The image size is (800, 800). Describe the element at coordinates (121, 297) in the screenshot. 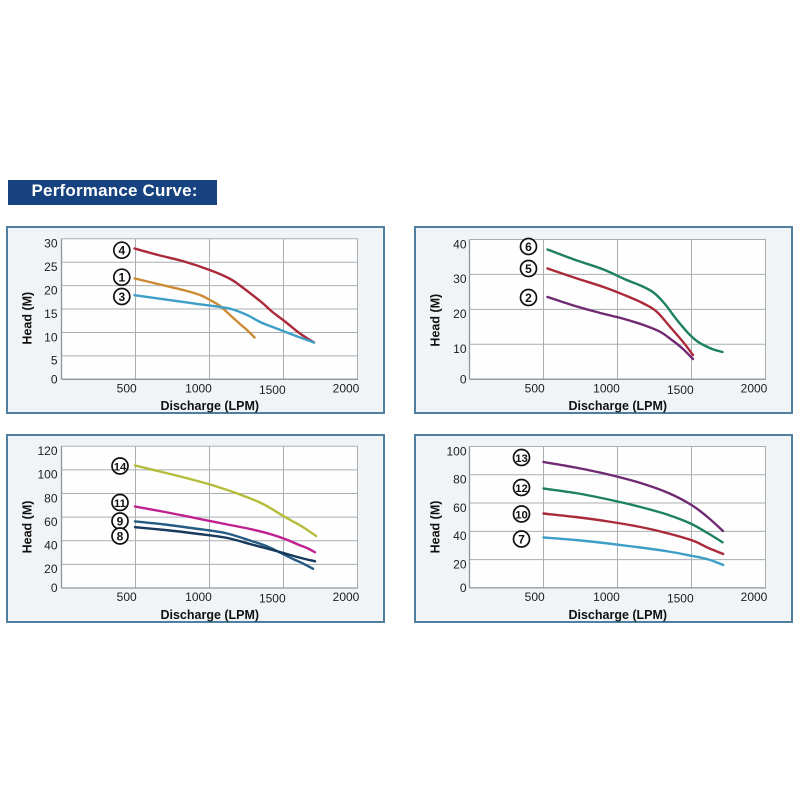

I see `svg-text: 3` at that location.